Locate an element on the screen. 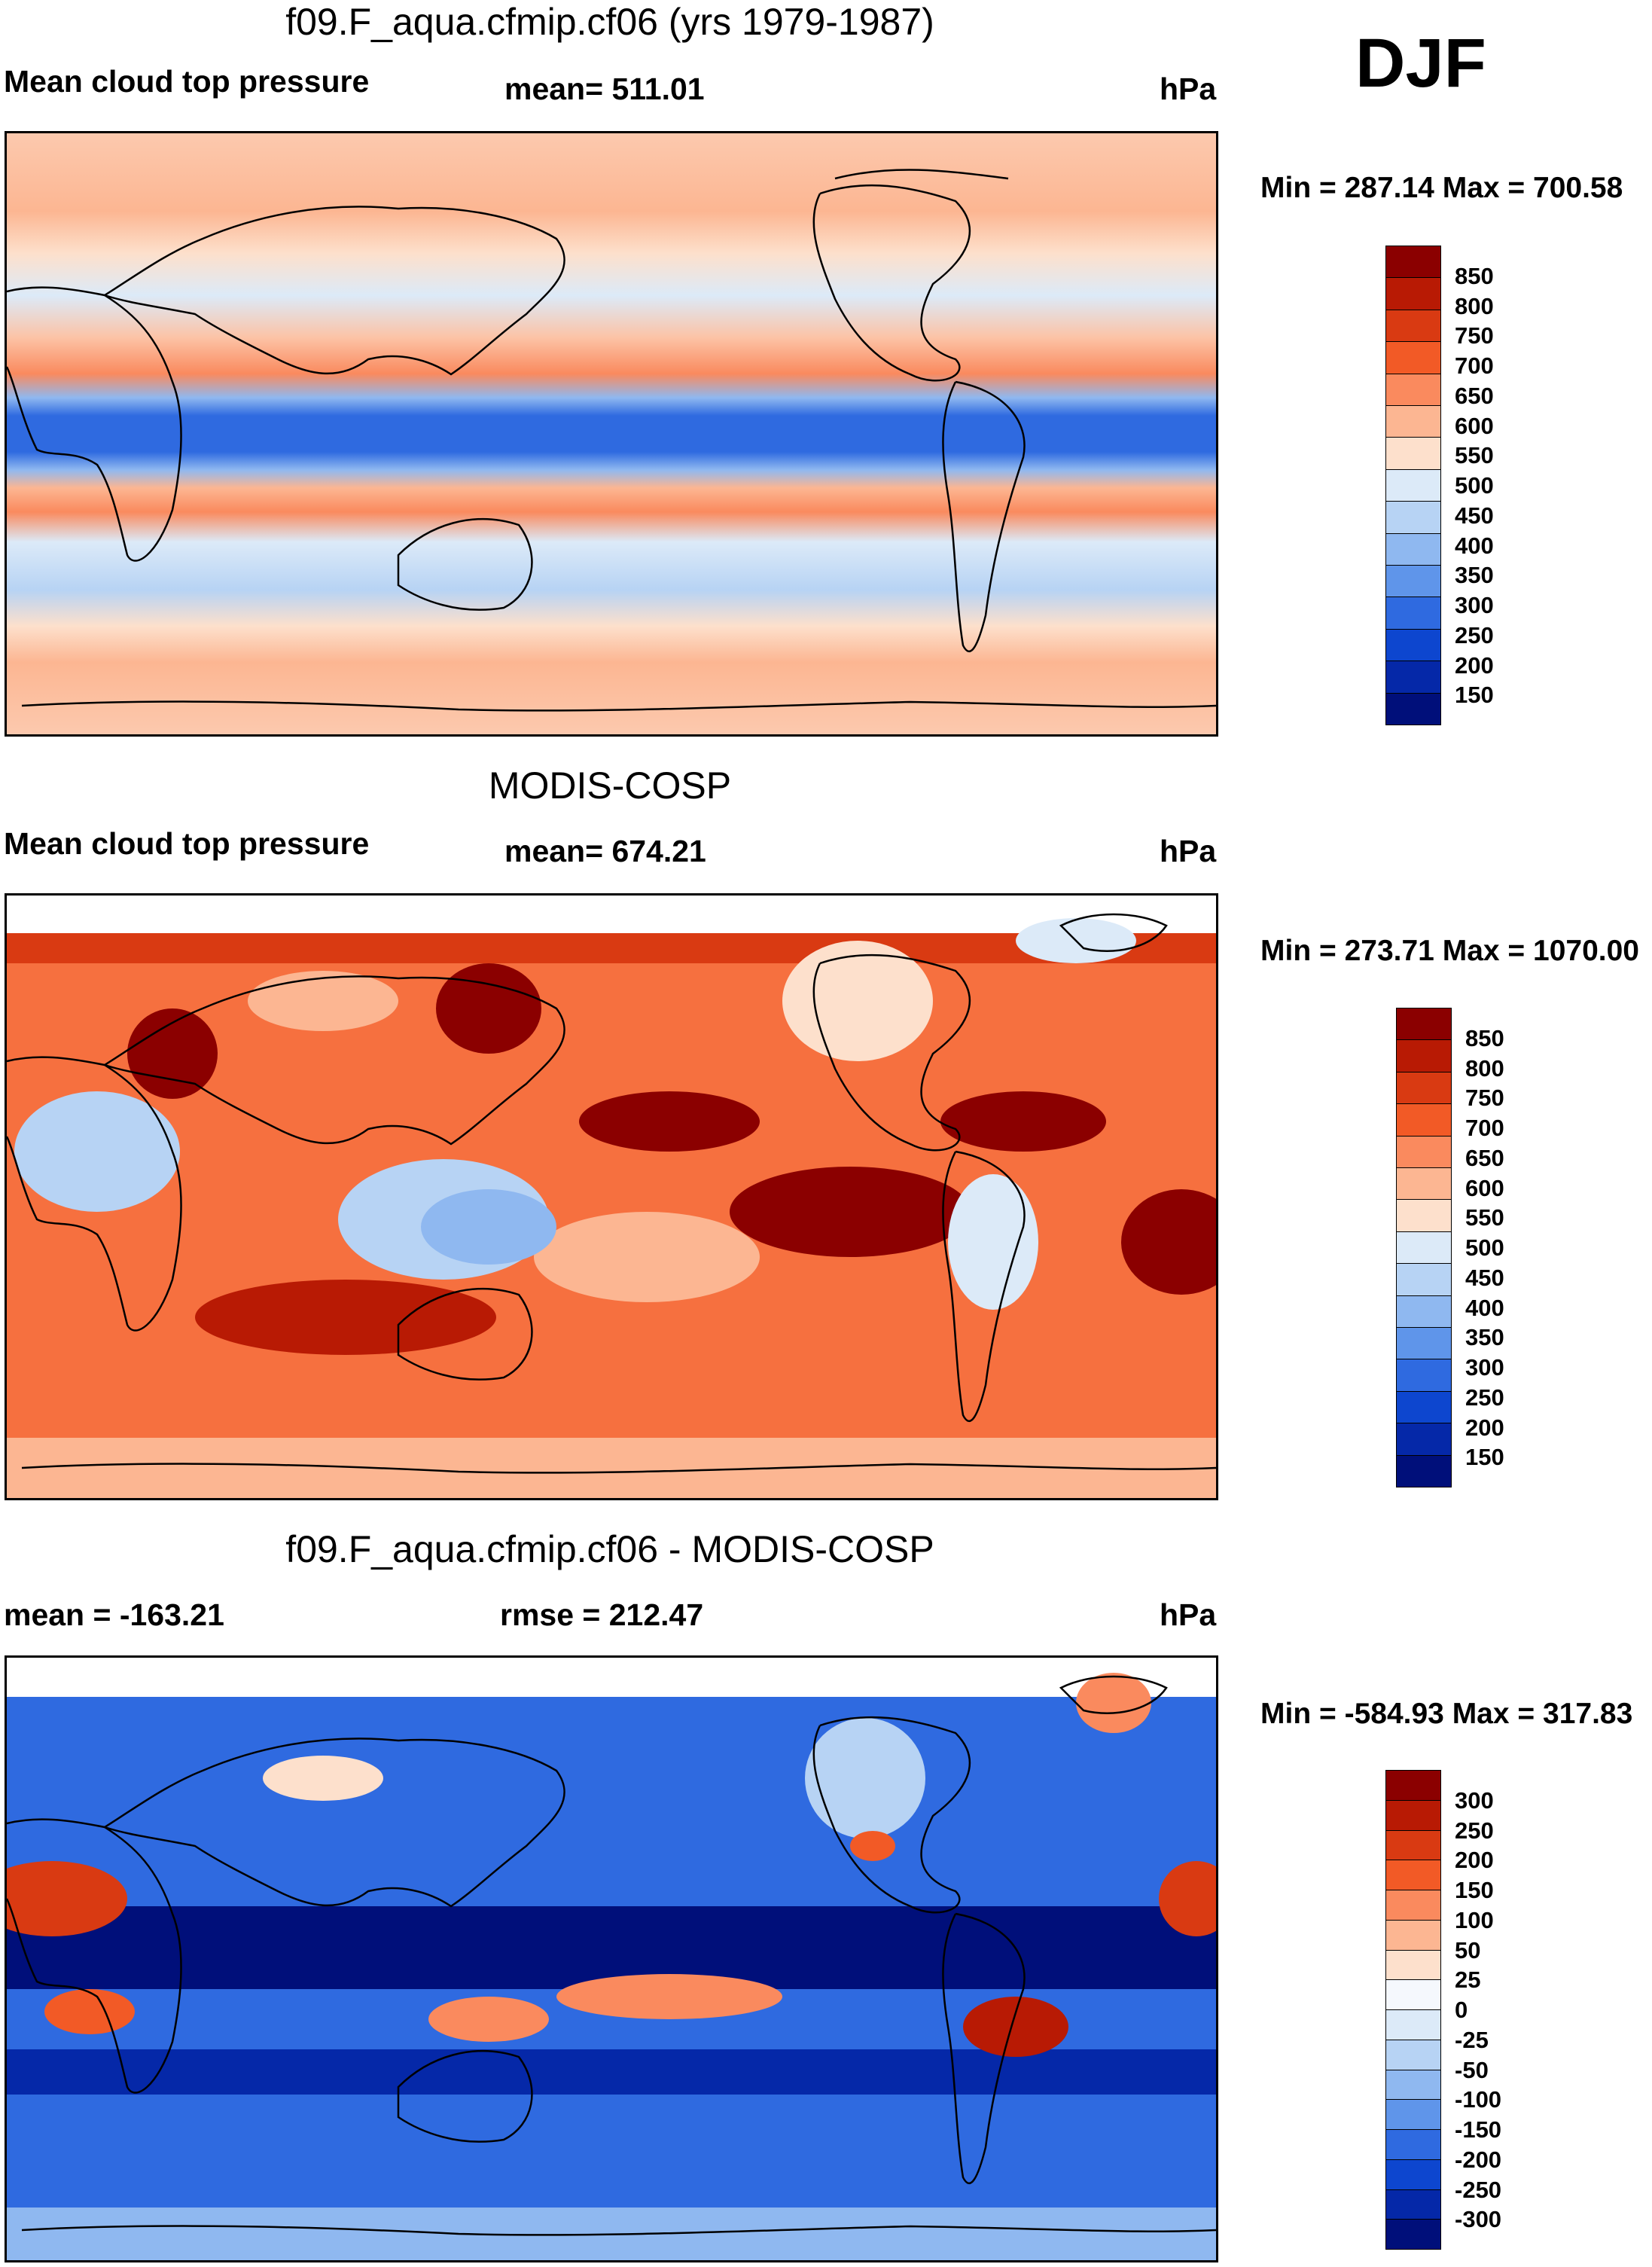 The width and height of the screenshot is (1652, 2267). minmax-diff: Min = -584.93 Max = 317.83 is located at coordinates (1446, 1714).